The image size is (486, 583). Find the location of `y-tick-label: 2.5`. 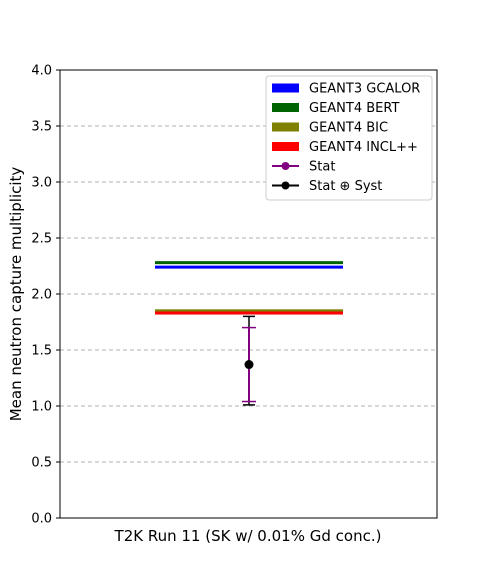

y-tick-label: 2.5 is located at coordinates (41, 239).